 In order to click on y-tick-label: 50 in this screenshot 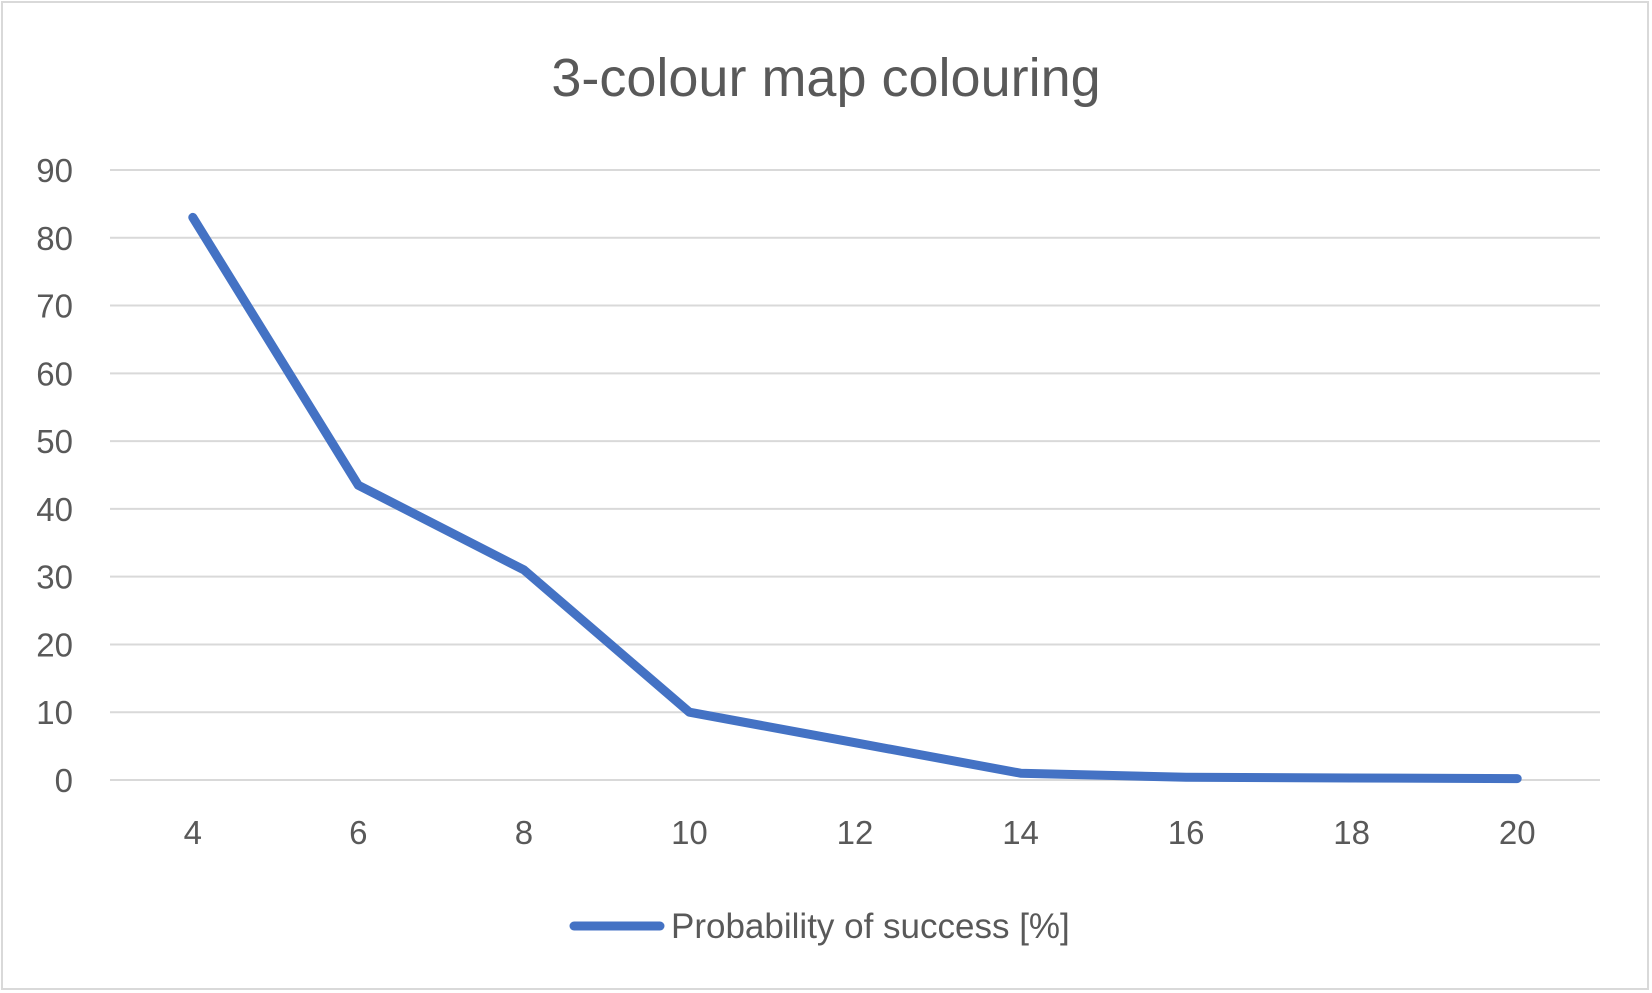, I will do `click(54, 441)`.